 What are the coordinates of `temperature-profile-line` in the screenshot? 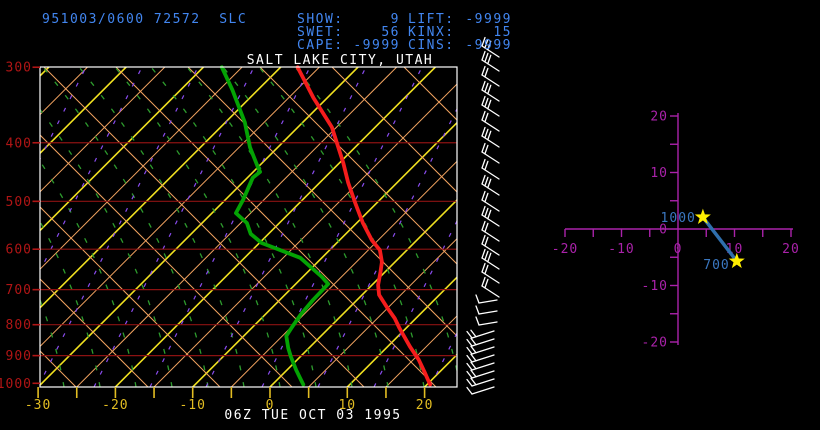 It's located at (364, 226).